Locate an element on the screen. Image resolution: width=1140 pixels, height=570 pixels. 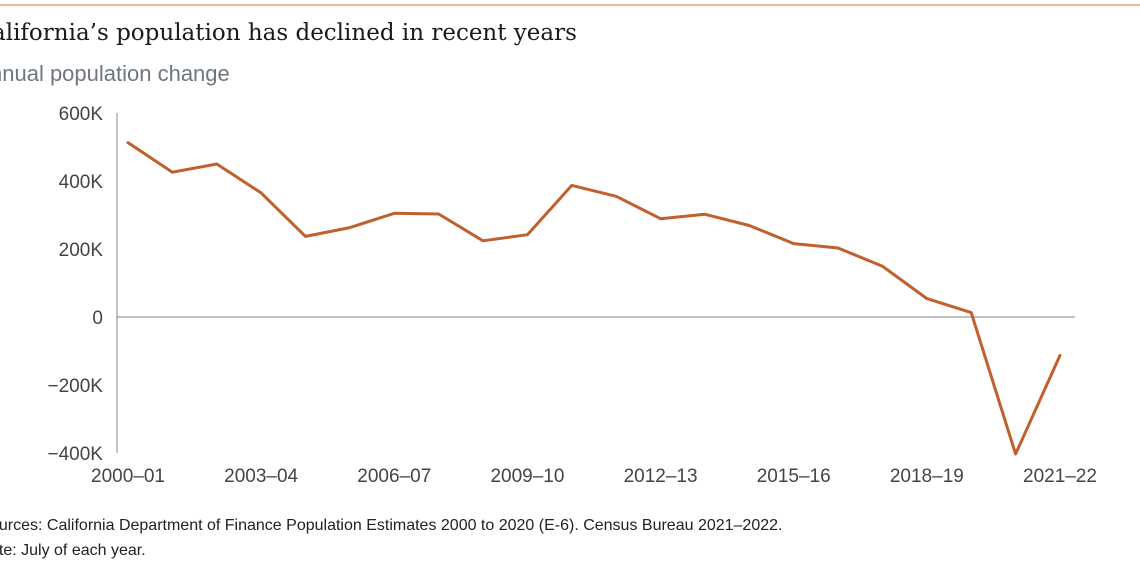
y-tick-label: −200K is located at coordinates (76, 386).